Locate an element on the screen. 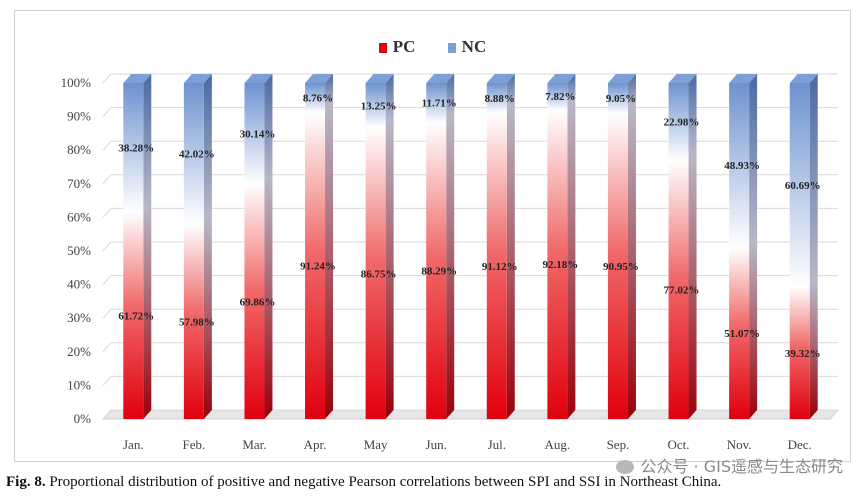 This screenshot has width=865, height=500. data-label-pc: 88.29% is located at coordinates (439, 272).